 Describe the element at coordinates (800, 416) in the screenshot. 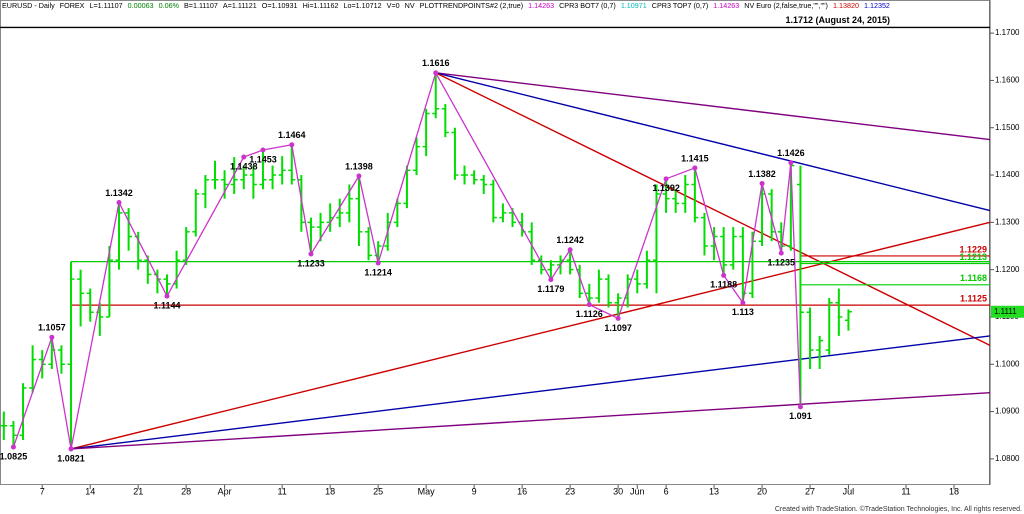

I see `pivot-label: 1.091` at that location.